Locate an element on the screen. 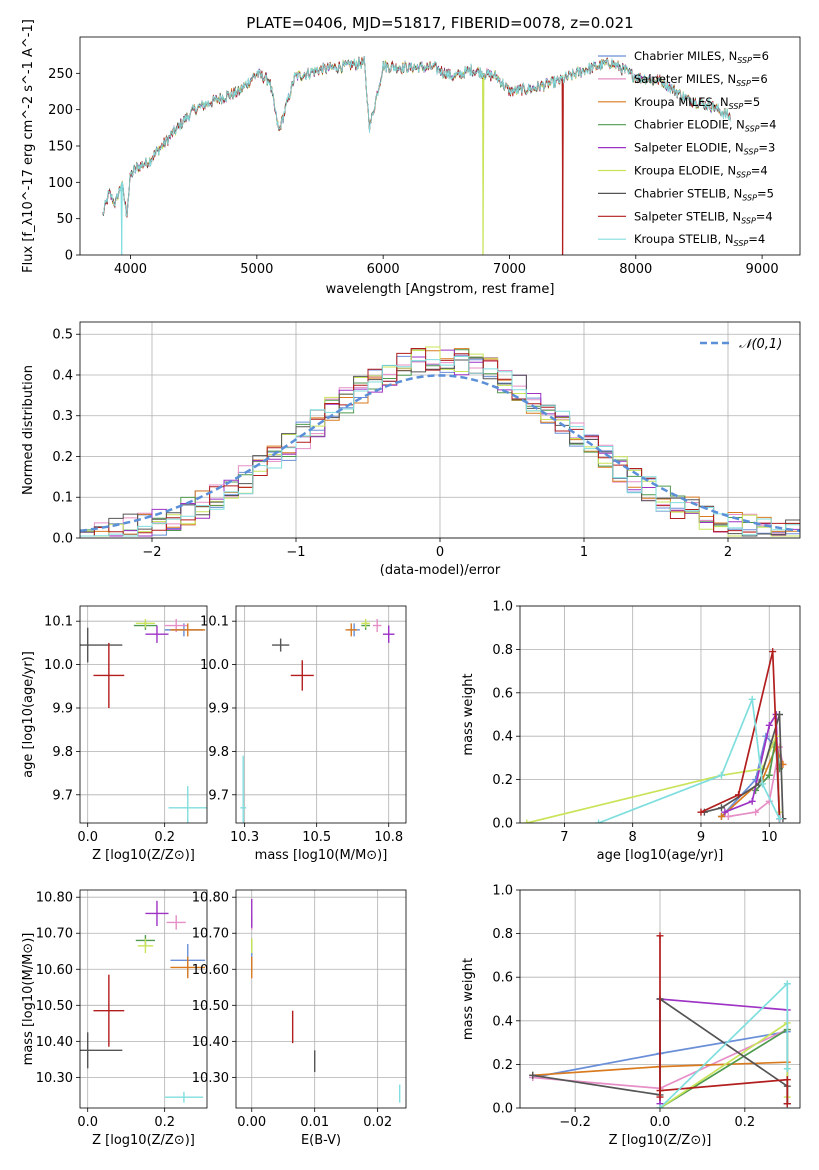  y-tick-label: 0.8 is located at coordinates (502, 650).